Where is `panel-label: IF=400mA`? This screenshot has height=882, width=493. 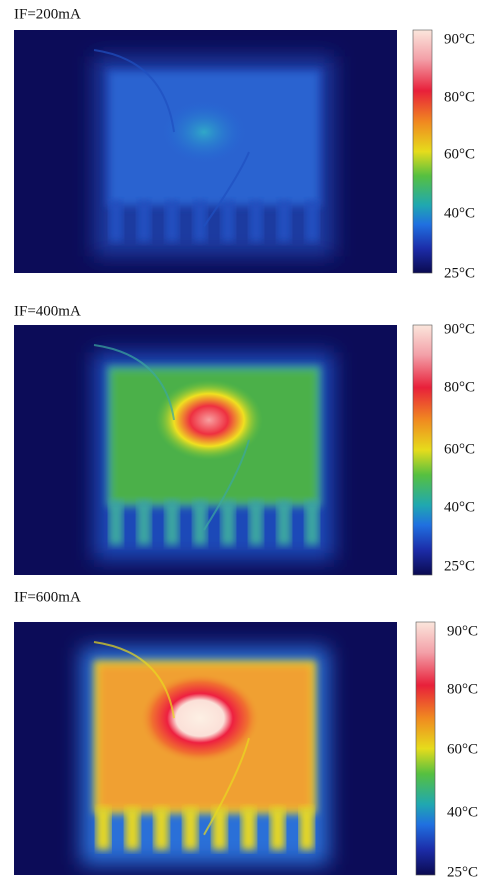
panel-label: IF=400mA is located at coordinates (47, 311).